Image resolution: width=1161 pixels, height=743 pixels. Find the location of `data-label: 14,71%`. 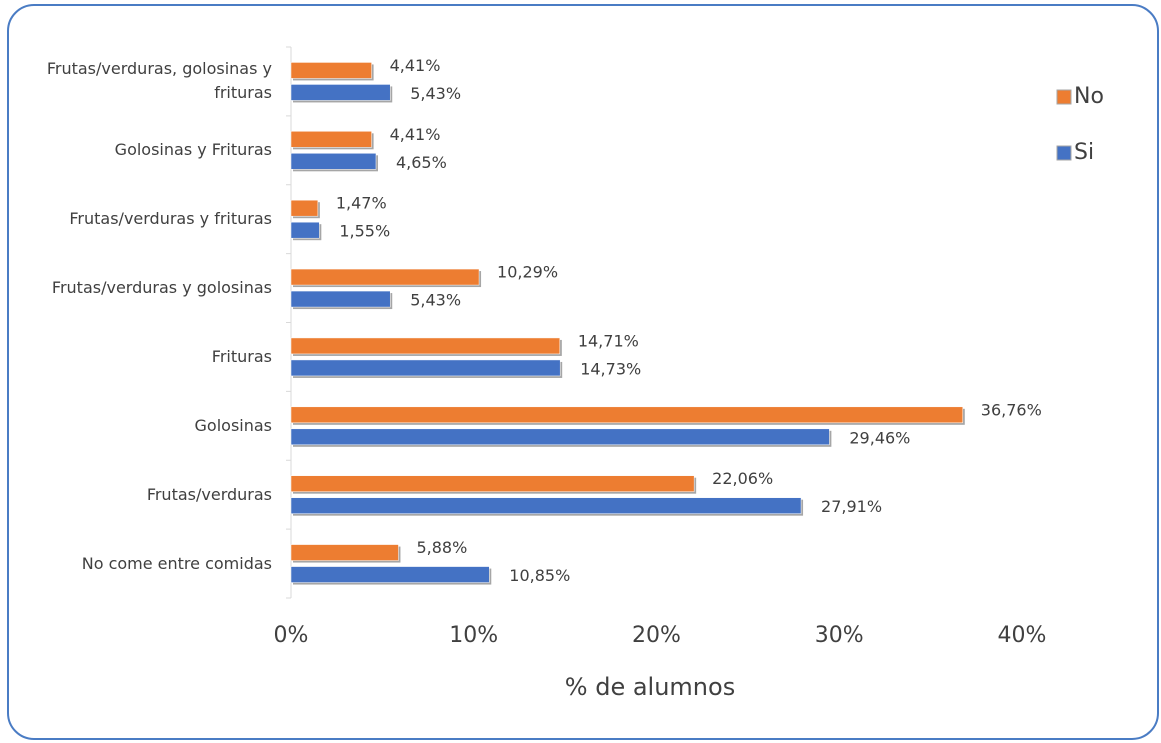

data-label: 14,71% is located at coordinates (608, 340).